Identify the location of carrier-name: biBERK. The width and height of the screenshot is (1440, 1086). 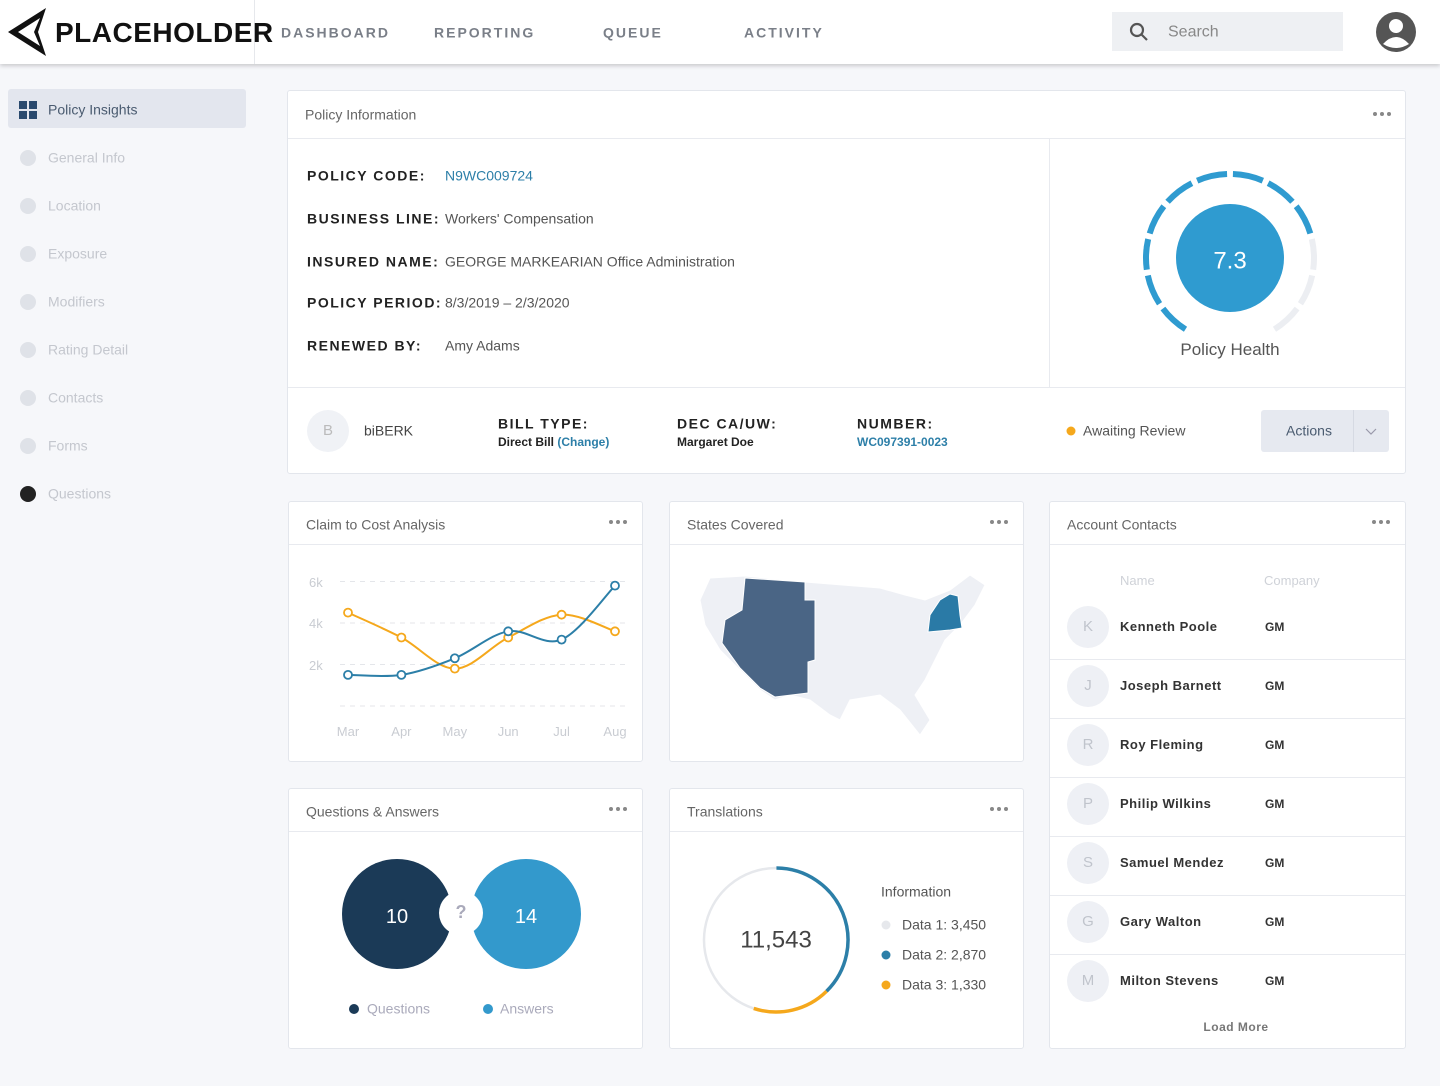
(389, 430).